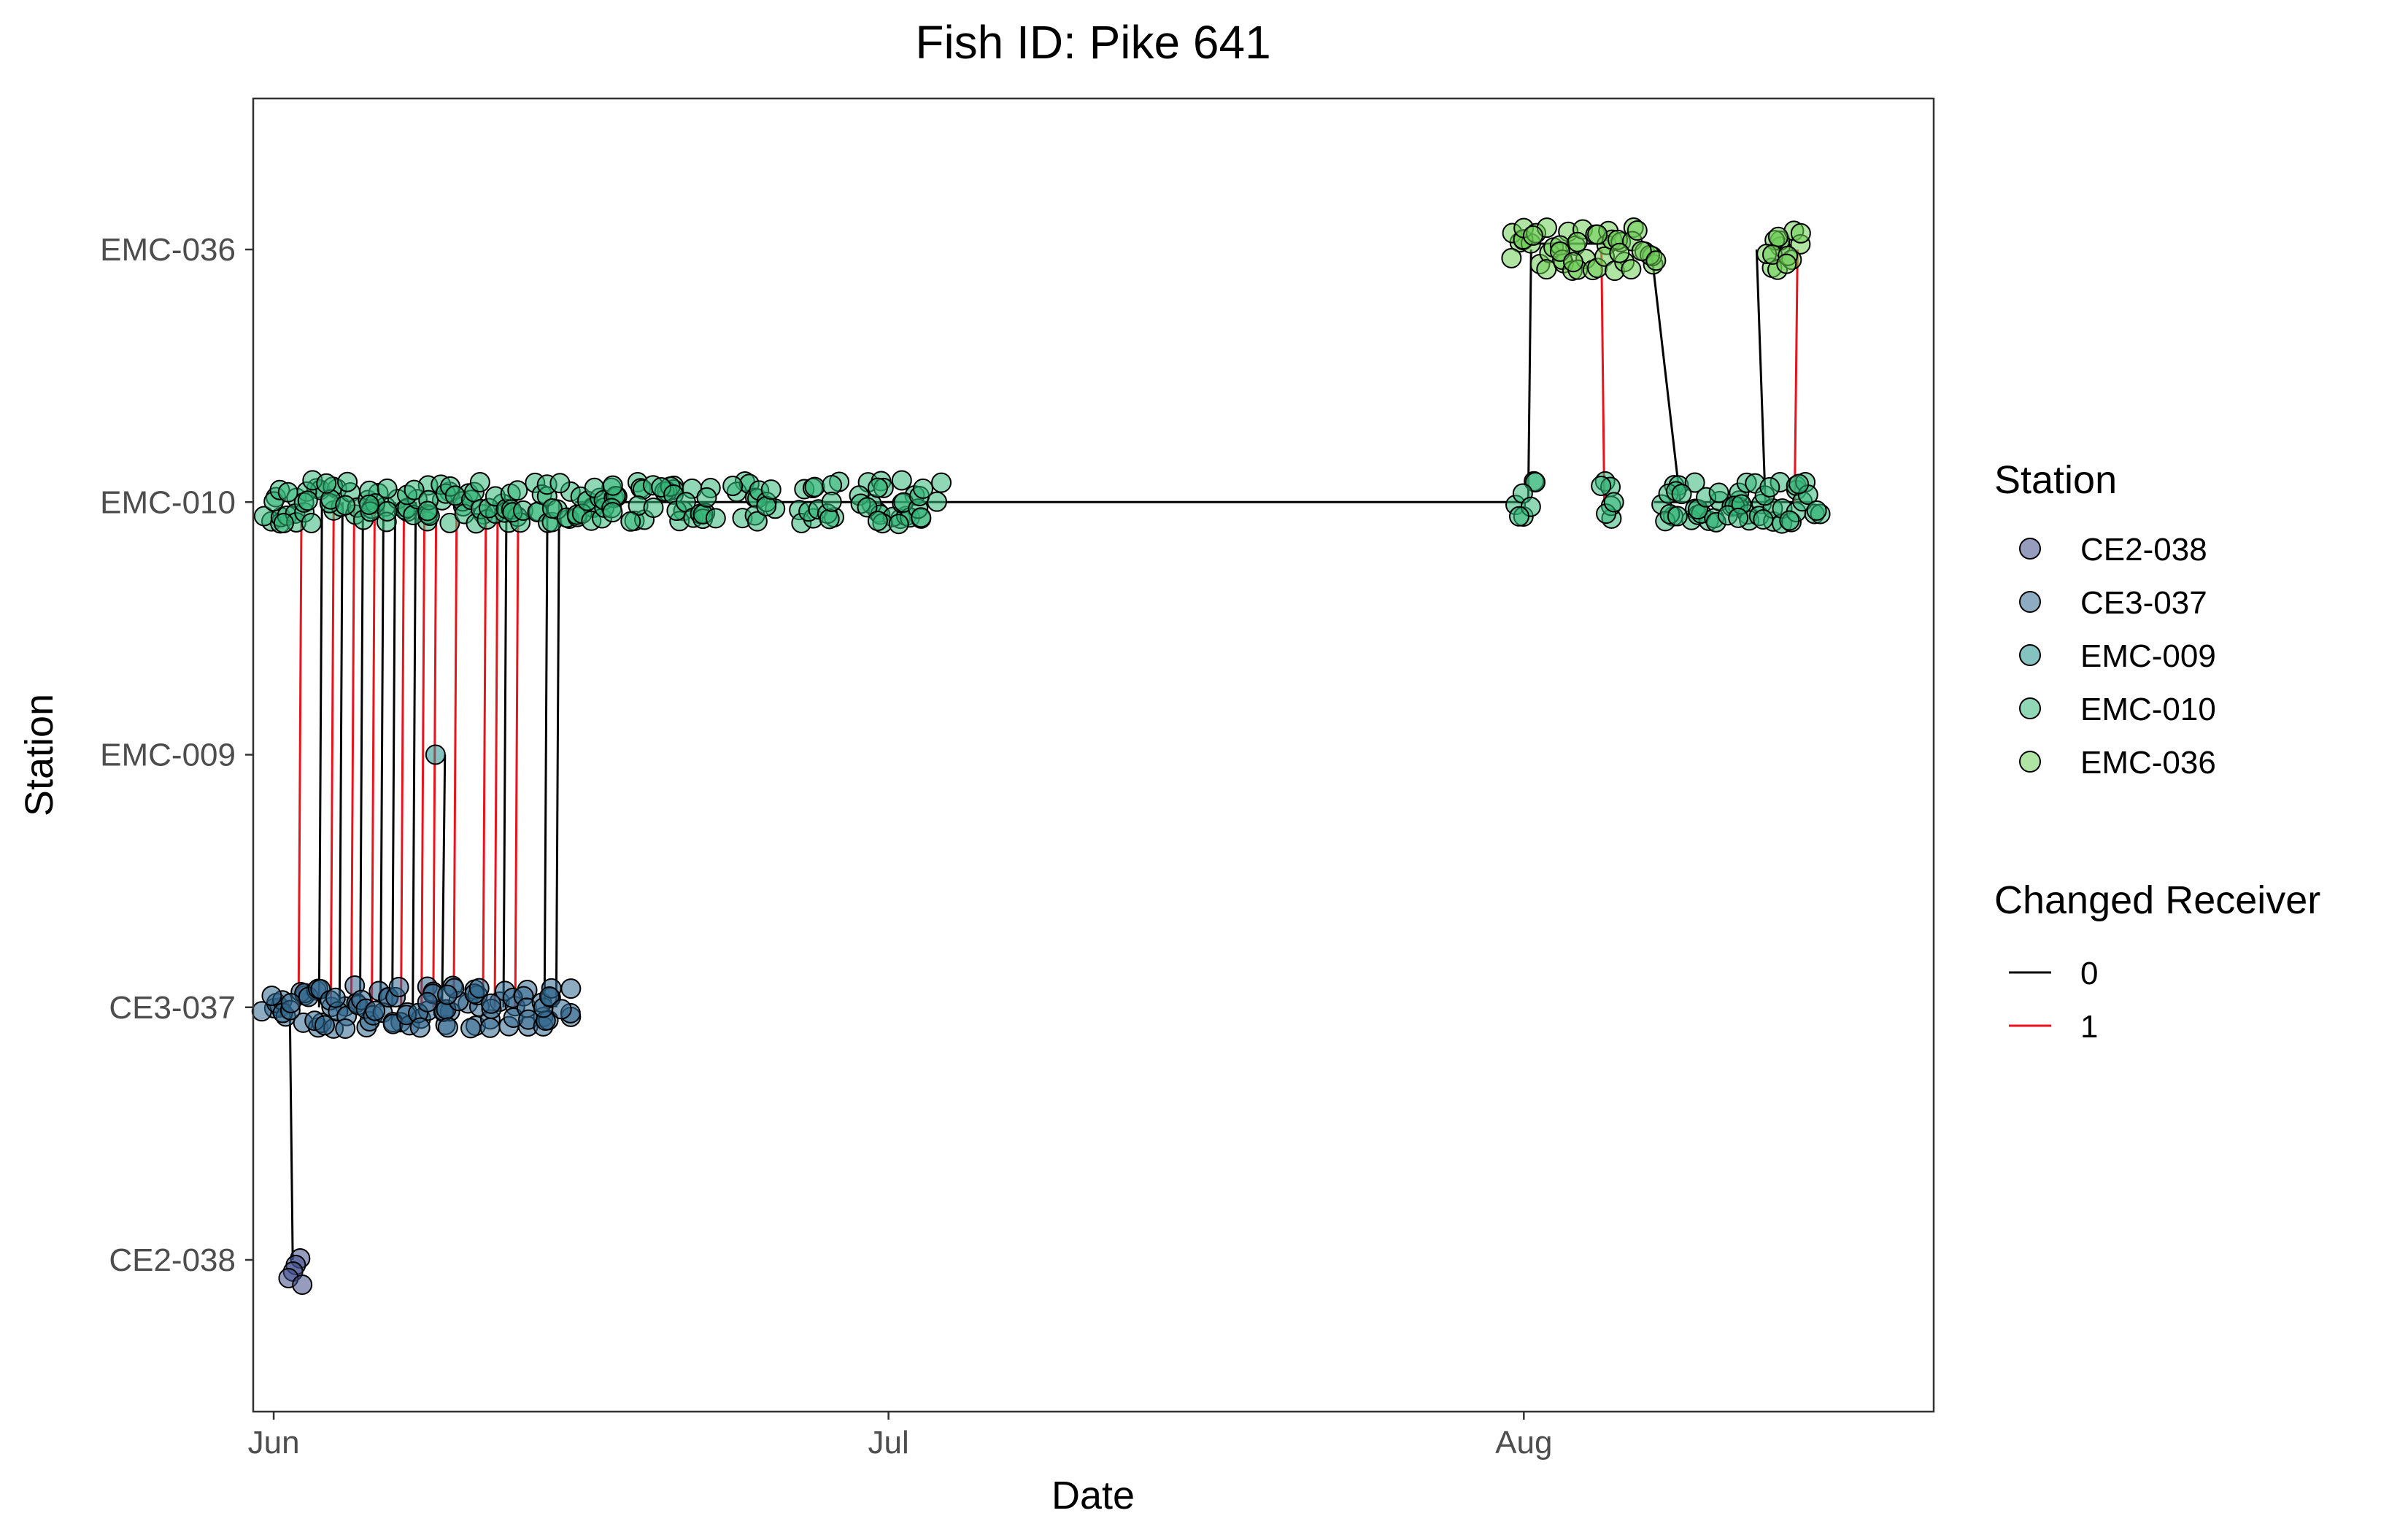  What do you see at coordinates (176, 755) in the screenshot?
I see `y-axis: CE2-038 CE3-037 EMC-009 EMC-010 EMC-036` at bounding box center [176, 755].